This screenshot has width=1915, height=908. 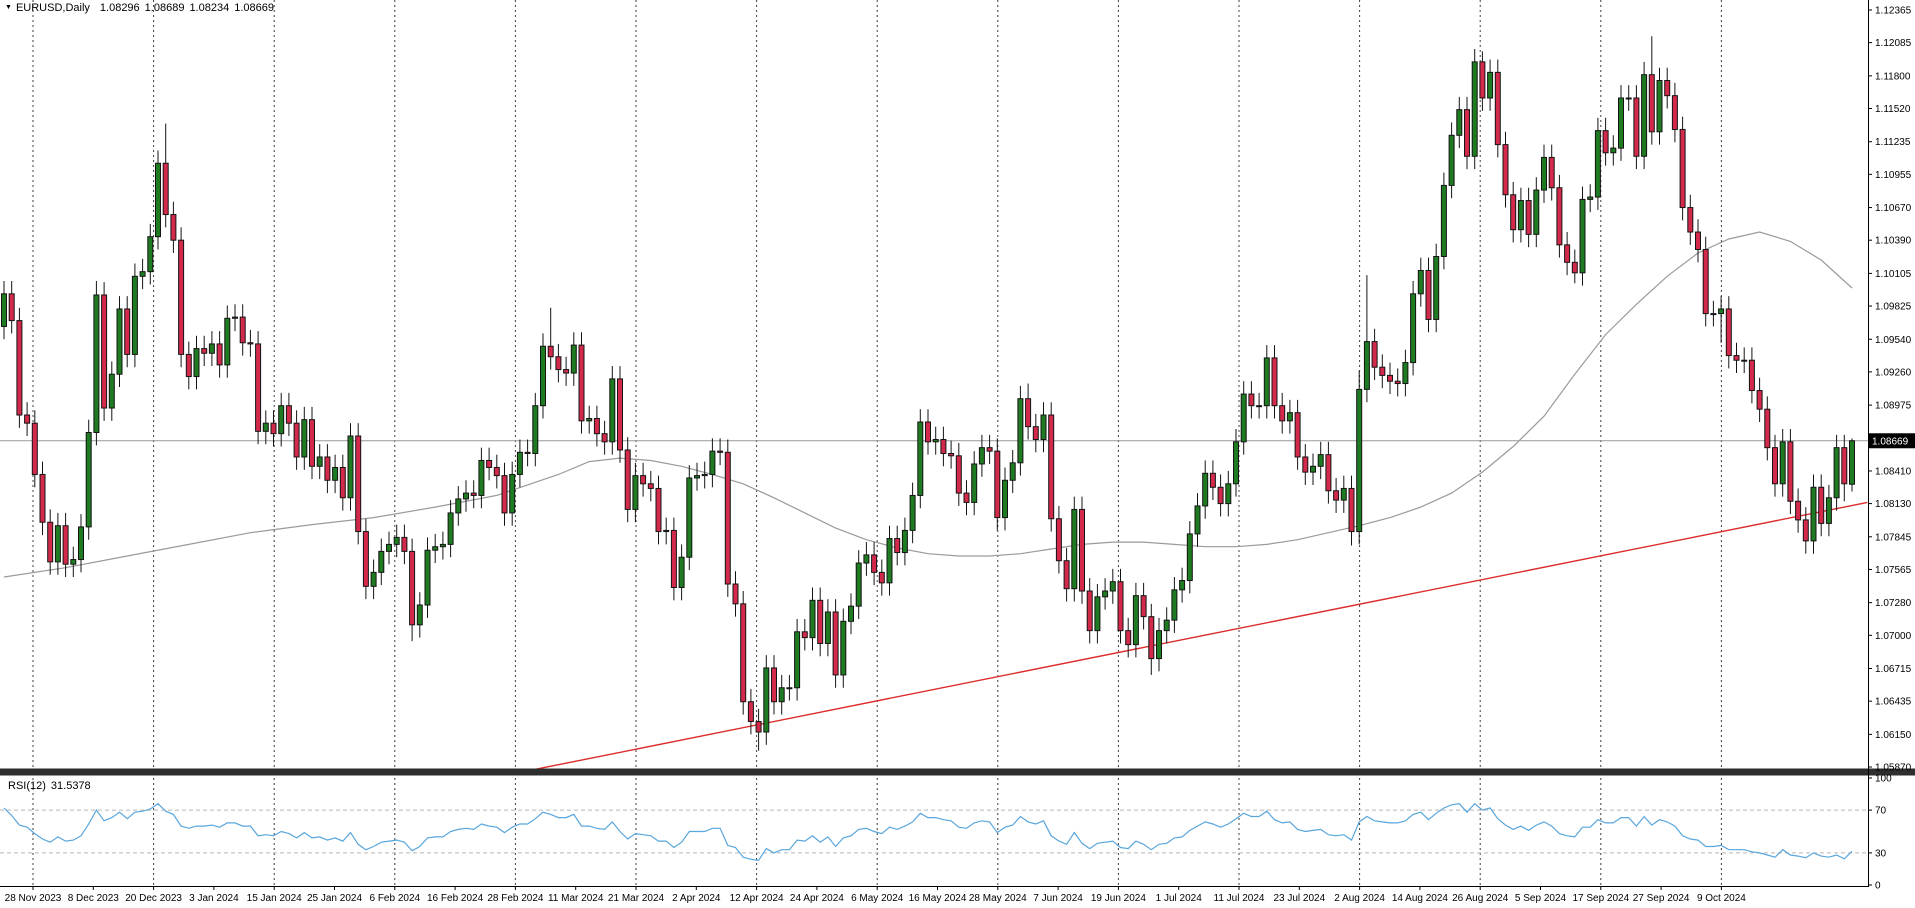 I want to click on price-direction-down-icon: ▼, so click(x=8, y=7).